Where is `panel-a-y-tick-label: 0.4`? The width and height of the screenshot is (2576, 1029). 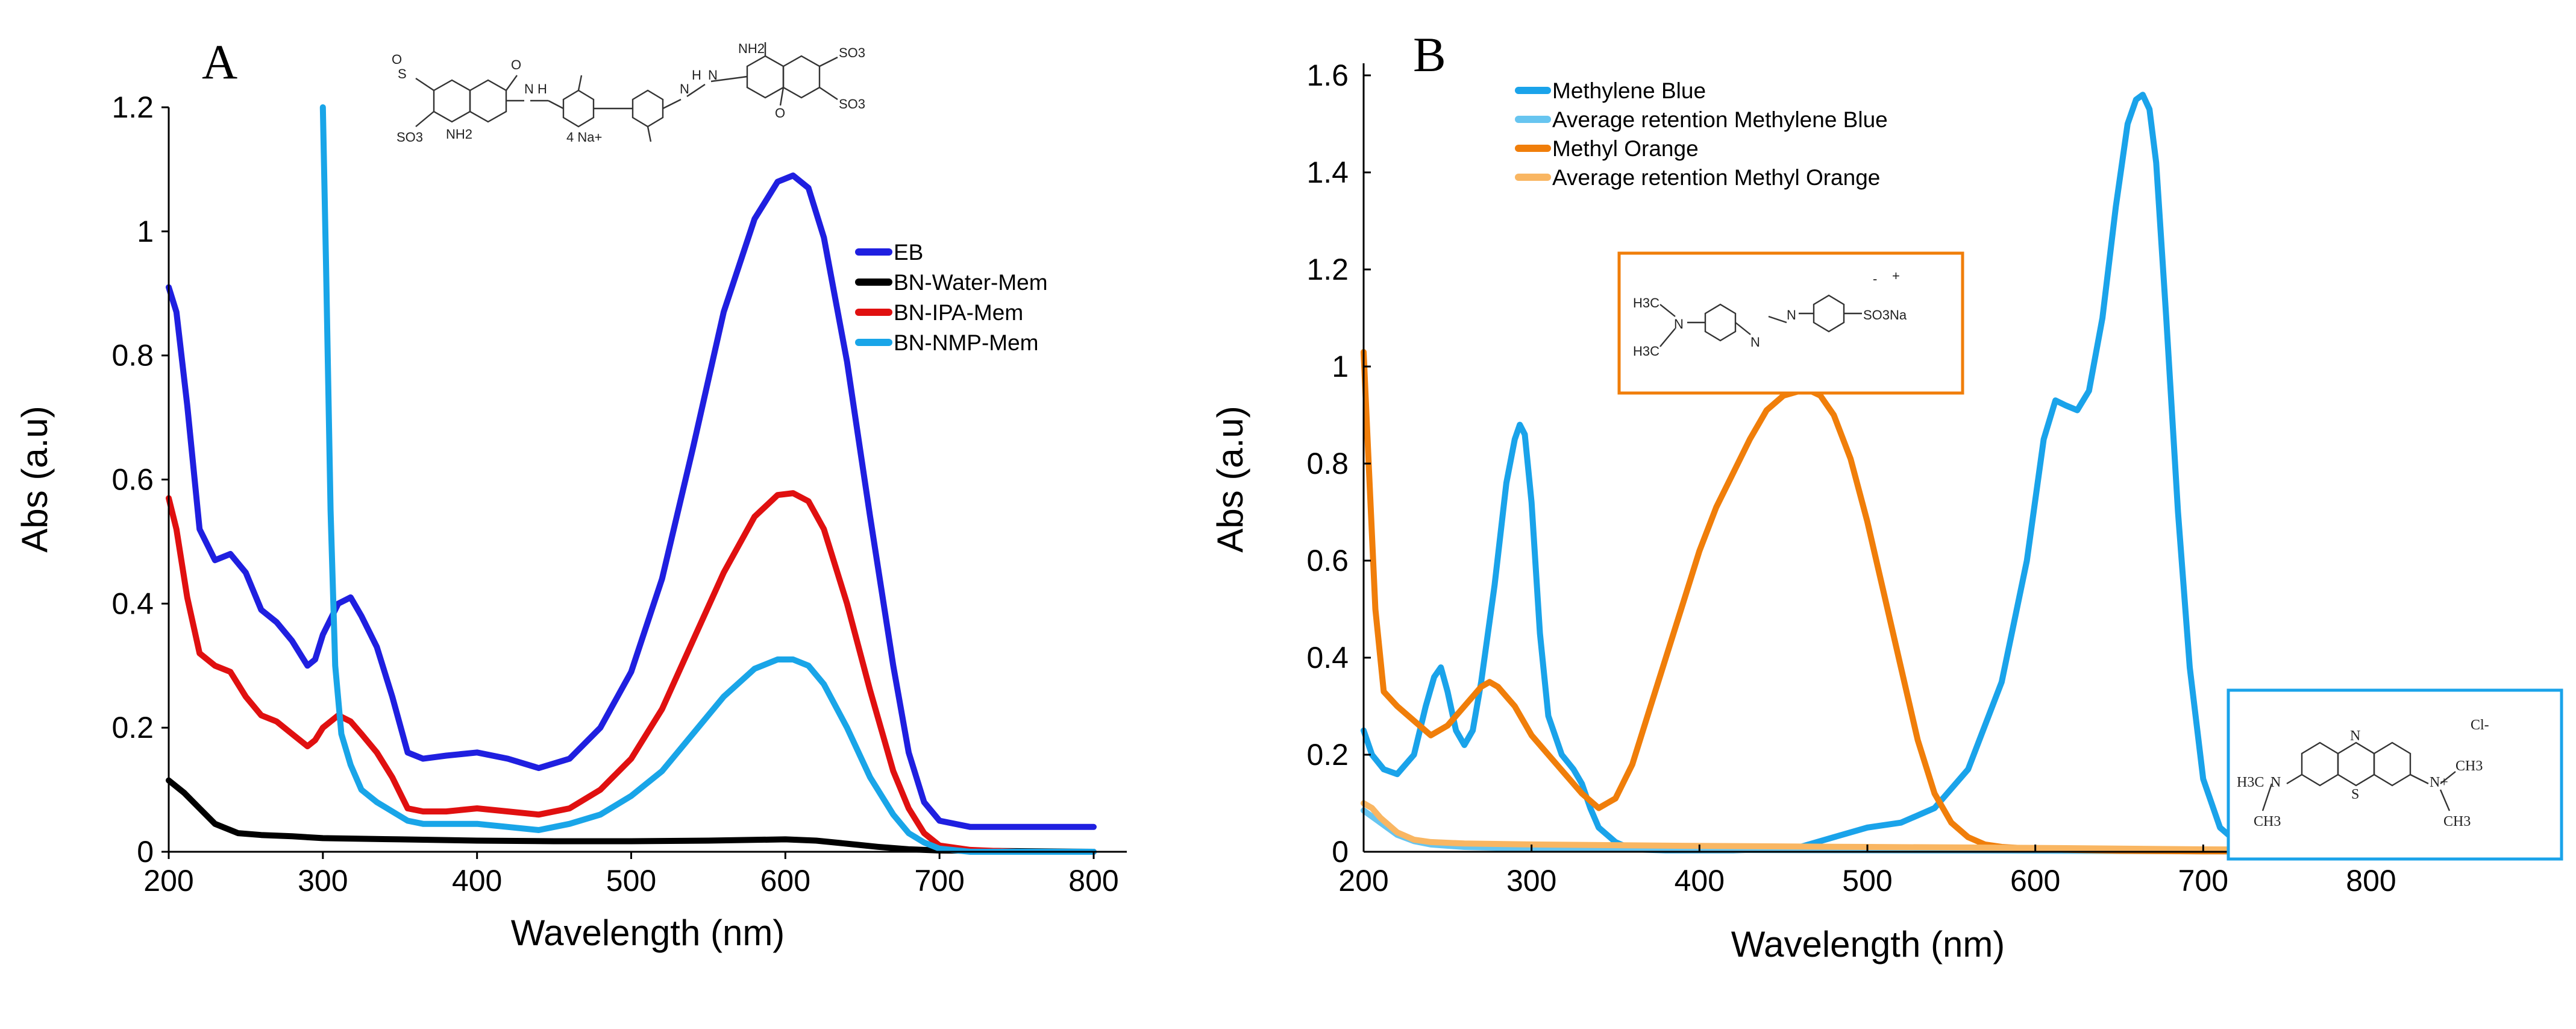
panel-a-y-tick-label: 0.4 is located at coordinates (132, 603).